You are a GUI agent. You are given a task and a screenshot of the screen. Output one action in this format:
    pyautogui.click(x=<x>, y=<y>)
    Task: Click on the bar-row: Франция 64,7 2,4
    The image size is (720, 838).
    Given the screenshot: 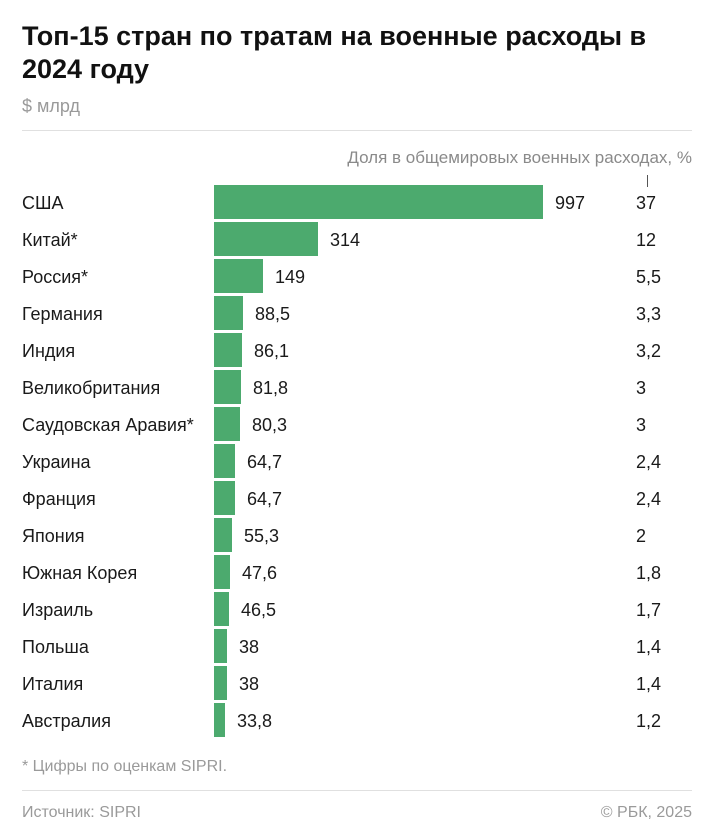 What is the action you would take?
    pyautogui.click(x=360, y=499)
    